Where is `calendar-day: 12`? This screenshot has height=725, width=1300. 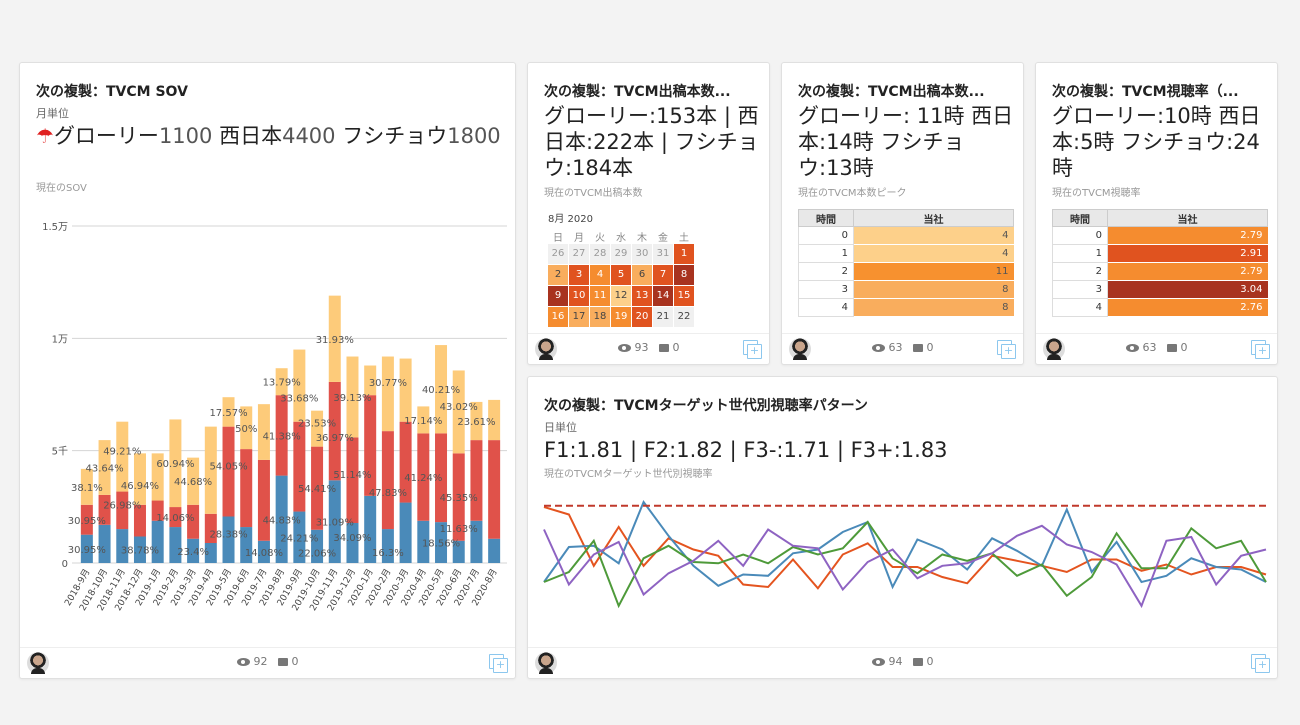
calendar-day: 12 is located at coordinates (621, 296).